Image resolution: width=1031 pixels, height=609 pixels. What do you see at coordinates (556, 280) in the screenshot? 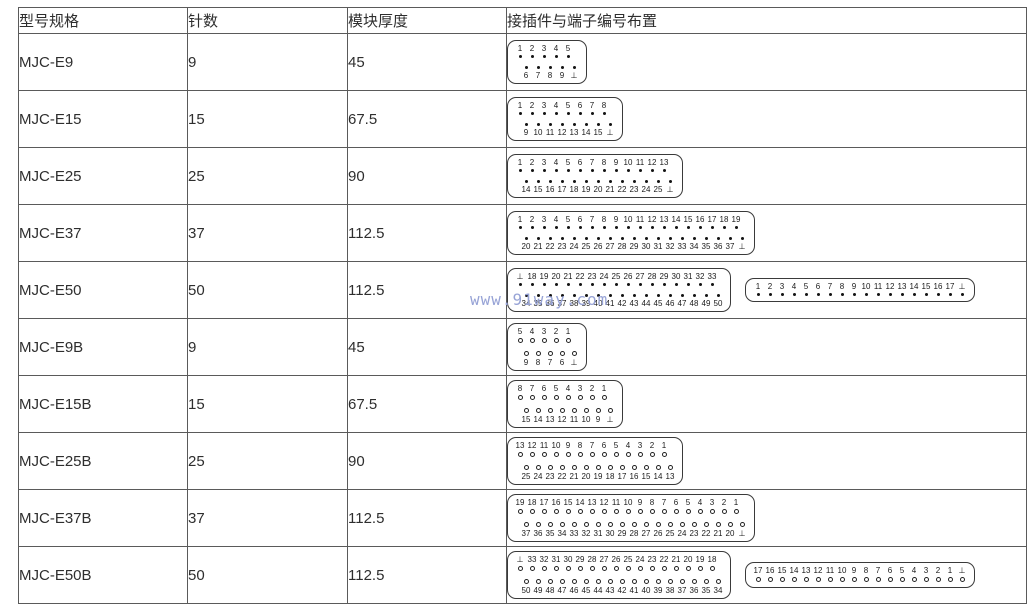
I see `pin: 20` at bounding box center [556, 280].